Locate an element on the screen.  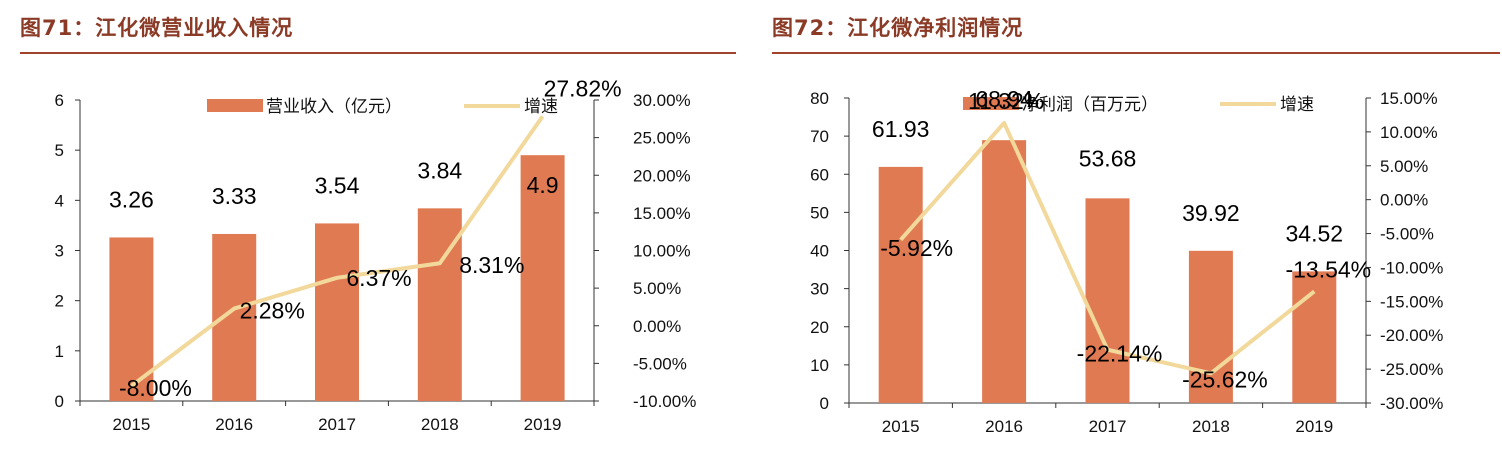
left-axis-tick-label: 4 is located at coordinates (59, 200).